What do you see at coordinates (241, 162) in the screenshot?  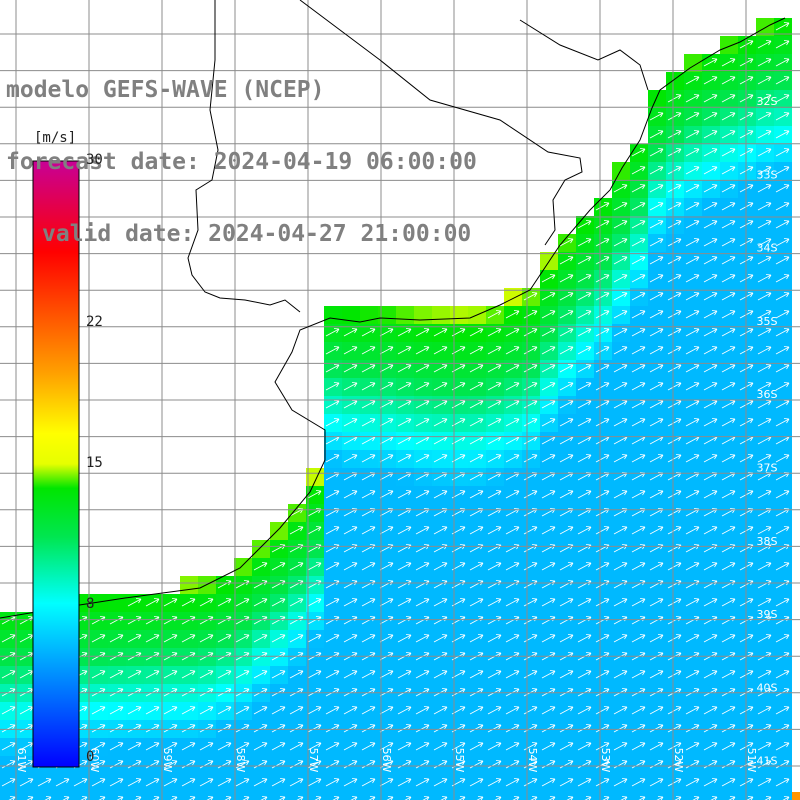 I see `forecast-date: forecast date: 2024-04-19 06:00:00` at bounding box center [241, 162].